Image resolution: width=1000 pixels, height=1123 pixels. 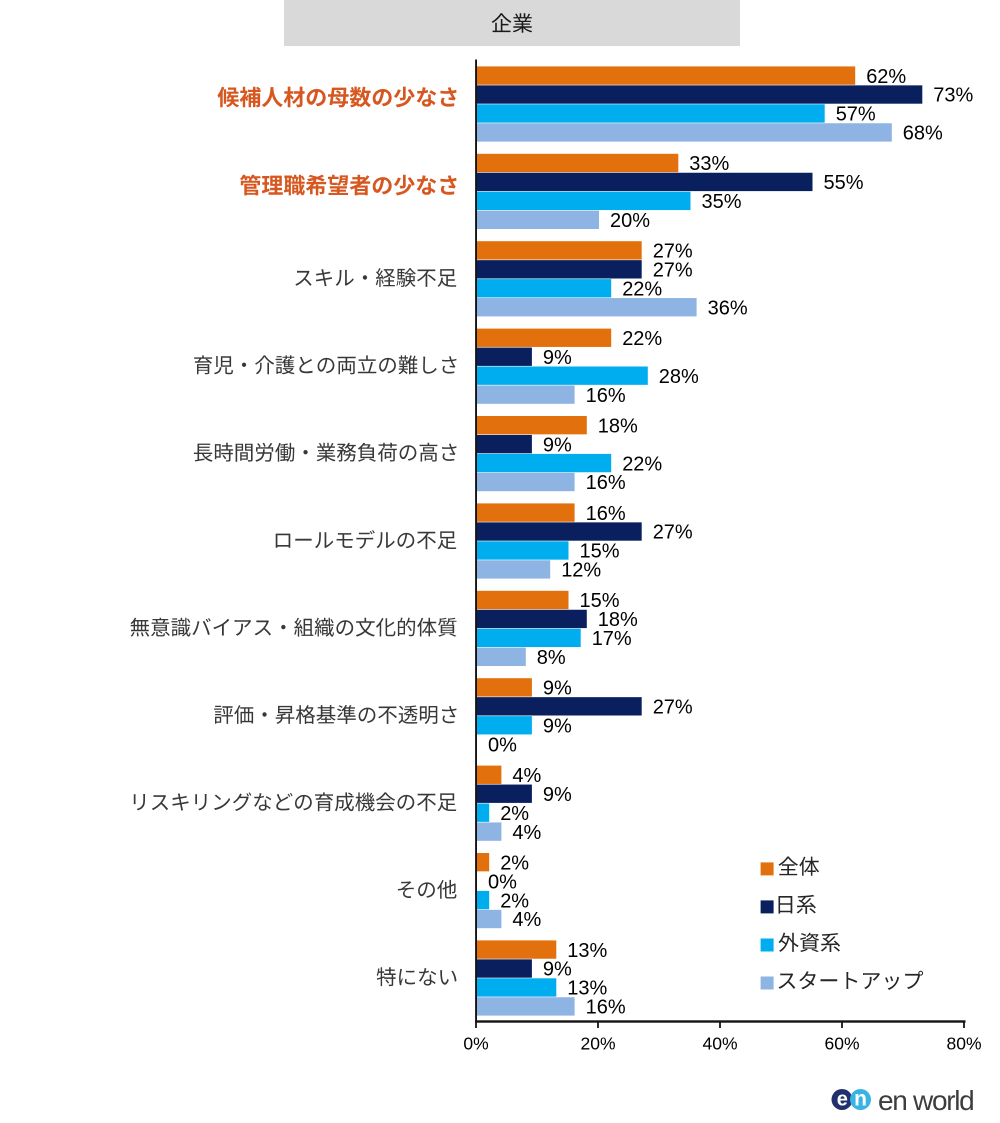 I want to click on svg-text: n, so click(x=860, y=1098).